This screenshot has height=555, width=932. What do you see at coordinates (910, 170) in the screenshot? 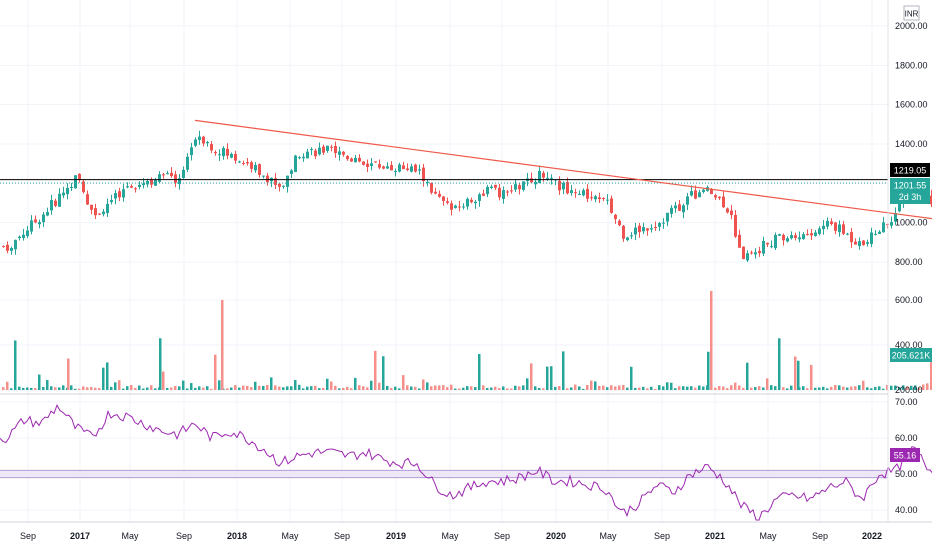
I see `hline-price-tag` at bounding box center [910, 170].